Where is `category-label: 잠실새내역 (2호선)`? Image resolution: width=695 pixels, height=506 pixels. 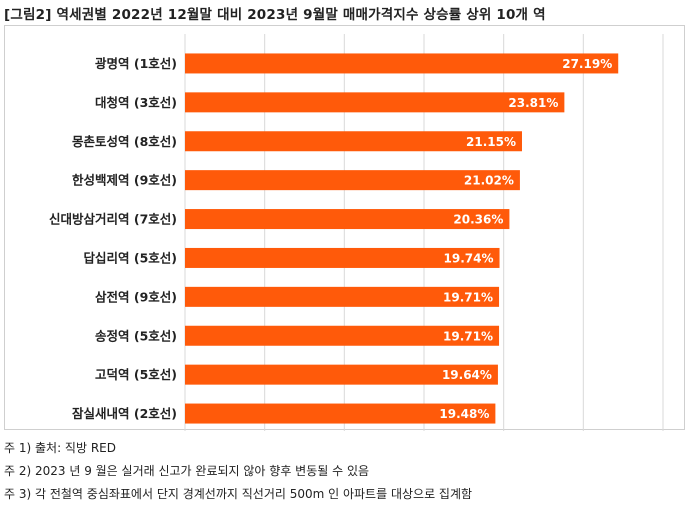
category-label: 잠실새내역 (2호선) is located at coordinates (124, 413).